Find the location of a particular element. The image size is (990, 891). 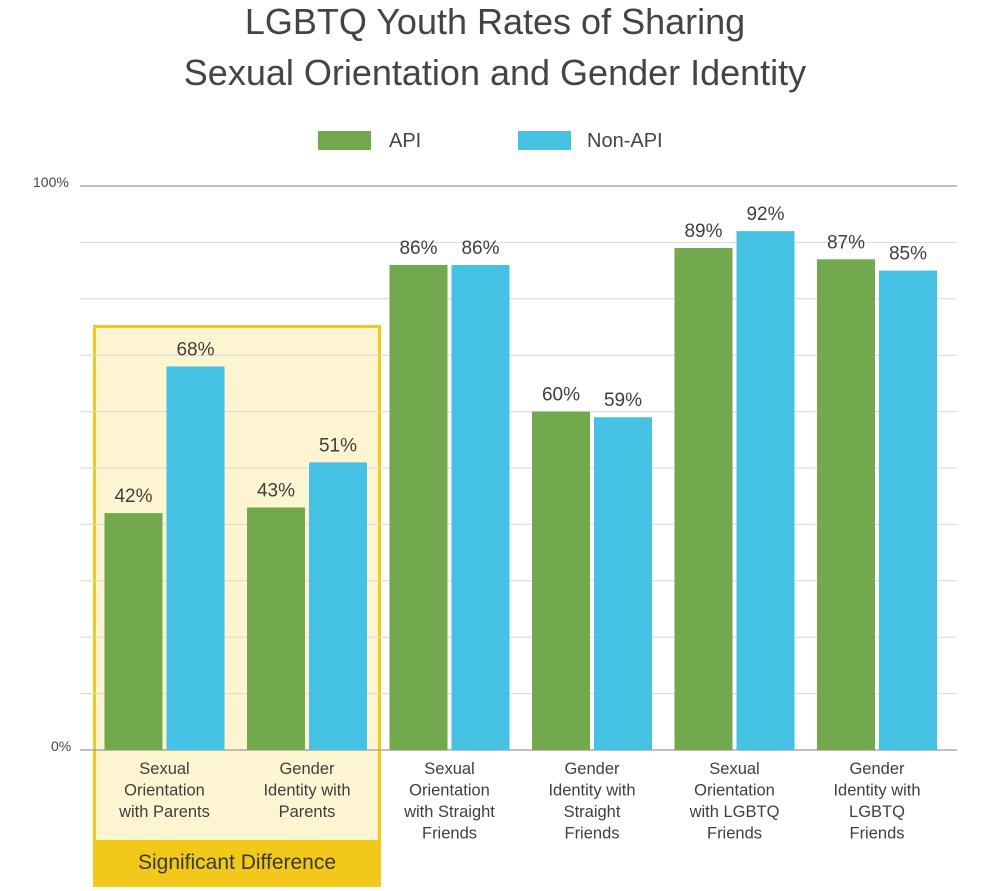

value-label-non-api-4: 92% is located at coordinates (765, 214).